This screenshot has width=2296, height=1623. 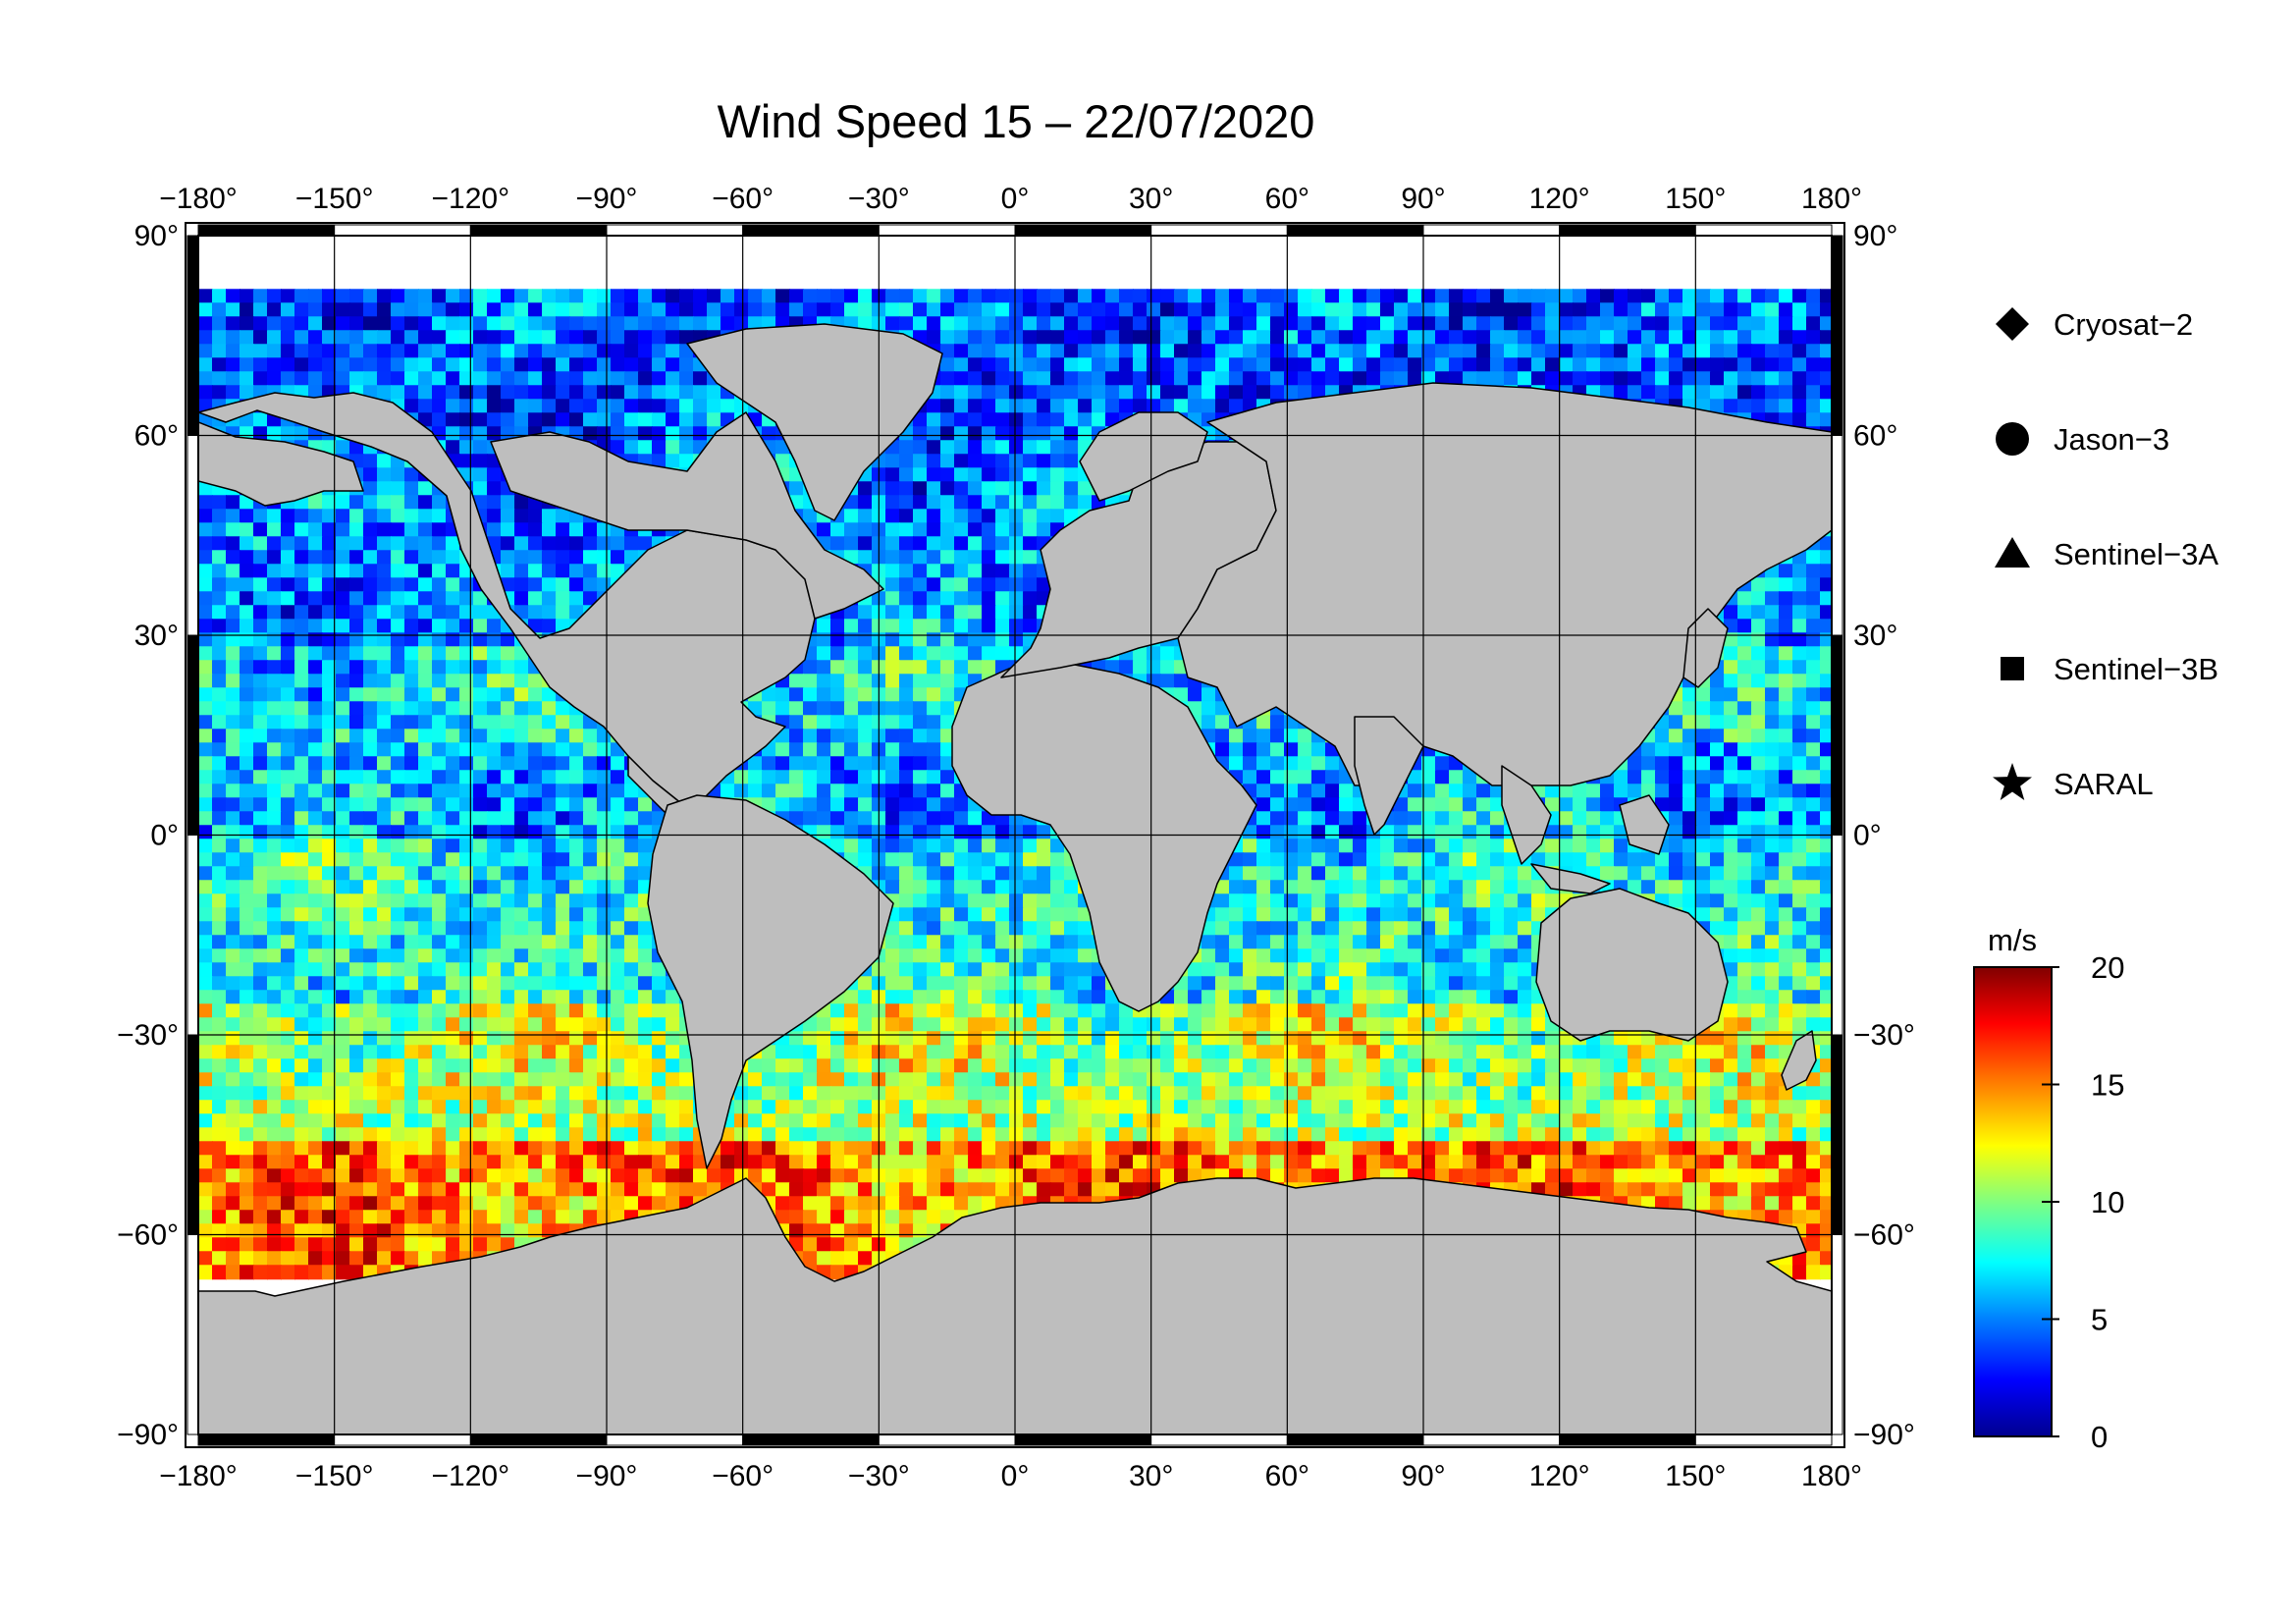 What do you see at coordinates (687, 516) in the screenshot?
I see `canada-north` at bounding box center [687, 516].